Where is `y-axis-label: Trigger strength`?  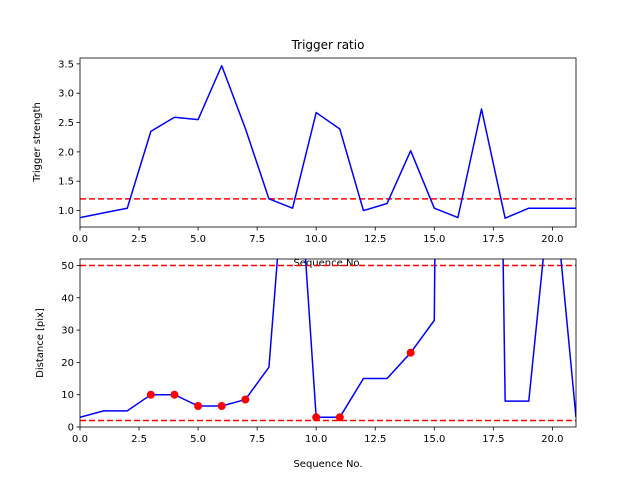 y-axis-label: Trigger strength is located at coordinates (37, 142).